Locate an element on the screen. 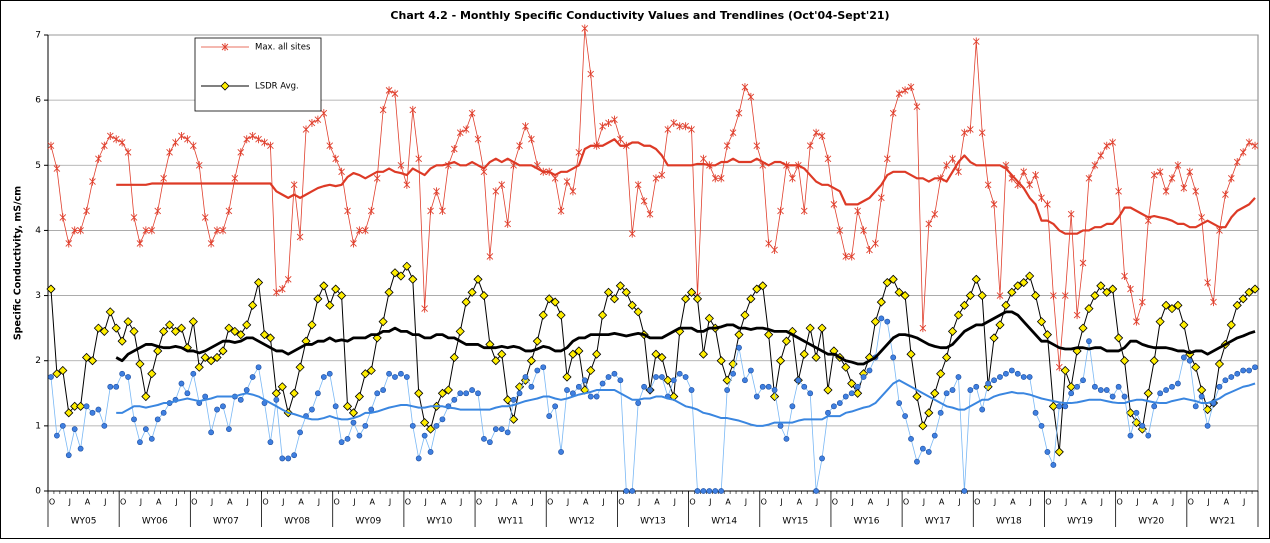 The height and width of the screenshot is (543, 1270). y-tick-label: 1 is located at coordinates (38, 426).